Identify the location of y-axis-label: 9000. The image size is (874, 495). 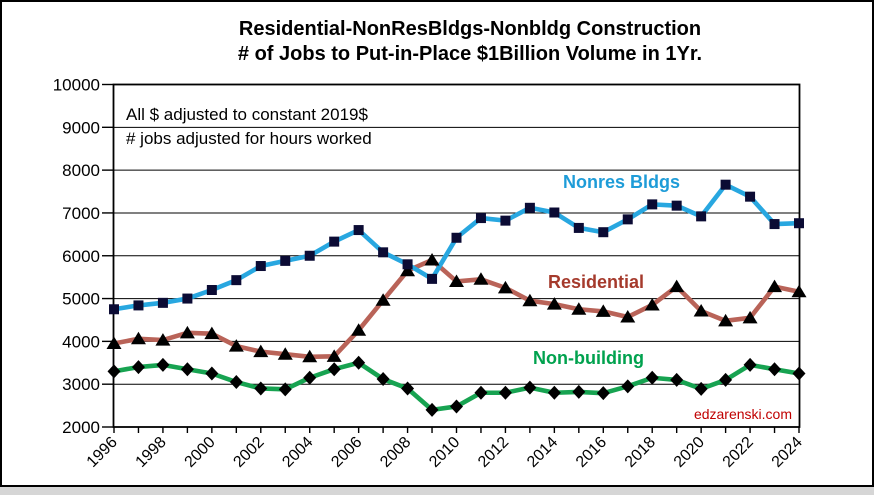
(81, 127).